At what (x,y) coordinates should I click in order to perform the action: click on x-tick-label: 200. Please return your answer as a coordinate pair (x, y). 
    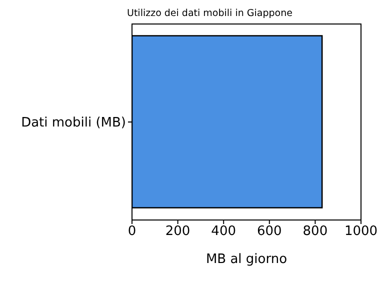
    Looking at the image, I should click on (177, 232).